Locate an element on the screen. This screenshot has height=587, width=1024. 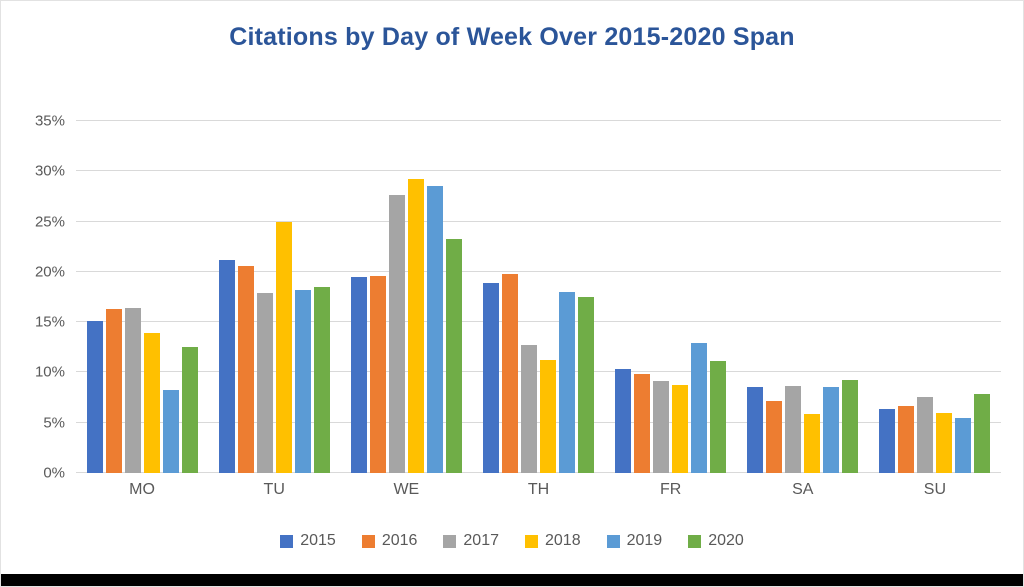
bar-2019-tu is located at coordinates (302, 381).